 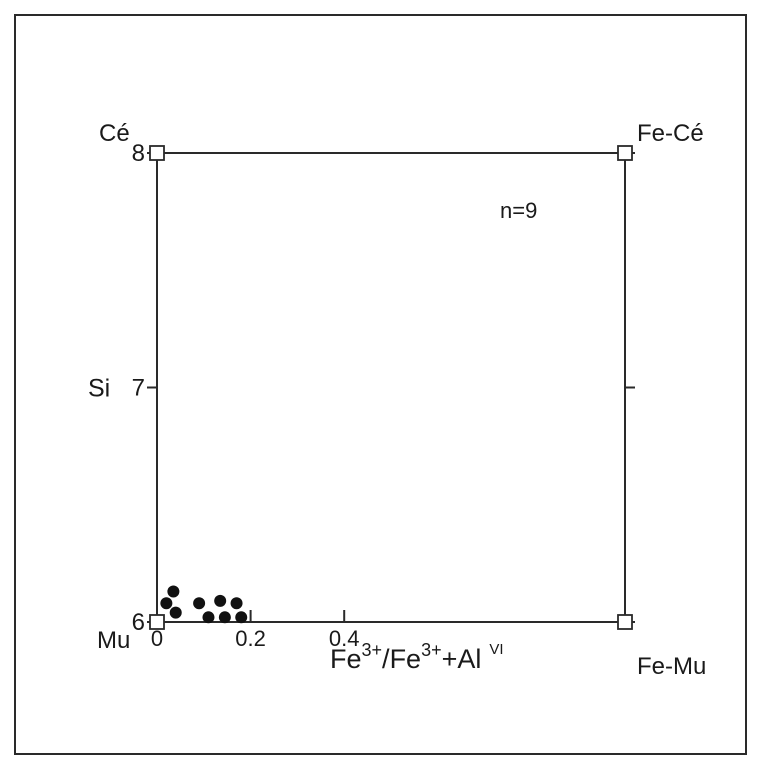 I want to click on sample-count-annotation: n=9, so click(x=518, y=210).